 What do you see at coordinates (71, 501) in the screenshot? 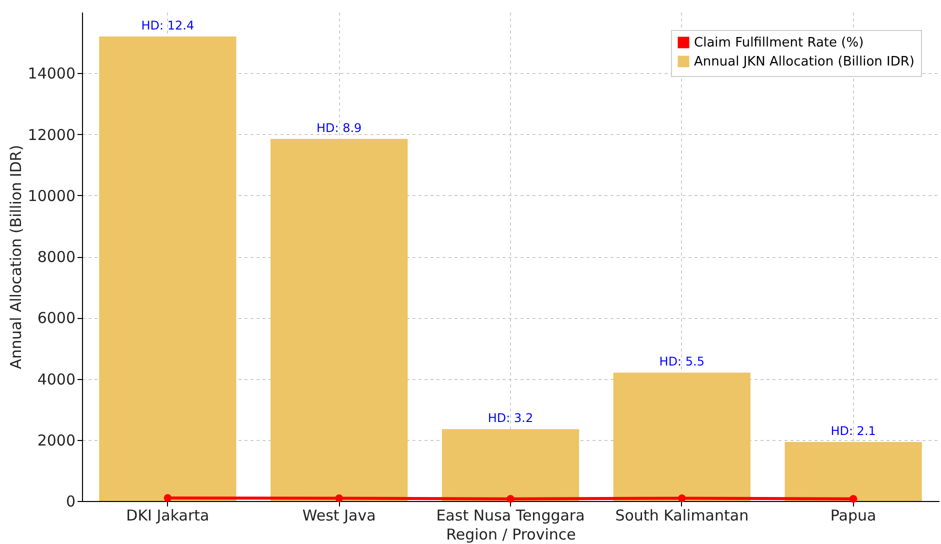
I see `y-tick-label: 0` at bounding box center [71, 501].